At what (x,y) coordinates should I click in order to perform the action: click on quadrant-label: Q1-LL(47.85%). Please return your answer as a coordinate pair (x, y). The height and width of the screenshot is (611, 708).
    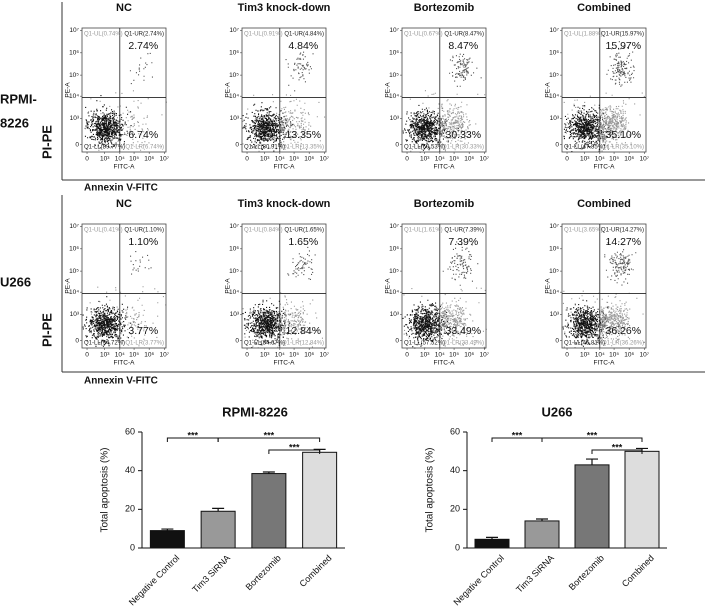
    Looking at the image, I should click on (584, 148).